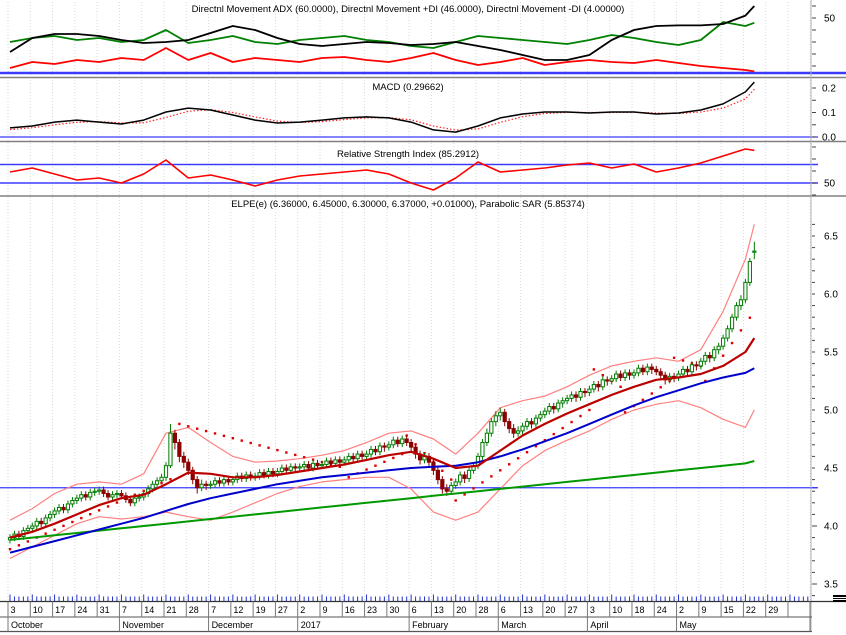  What do you see at coordinates (831, 295) in the screenshot?
I see `axis-label: 6.0` at bounding box center [831, 295].